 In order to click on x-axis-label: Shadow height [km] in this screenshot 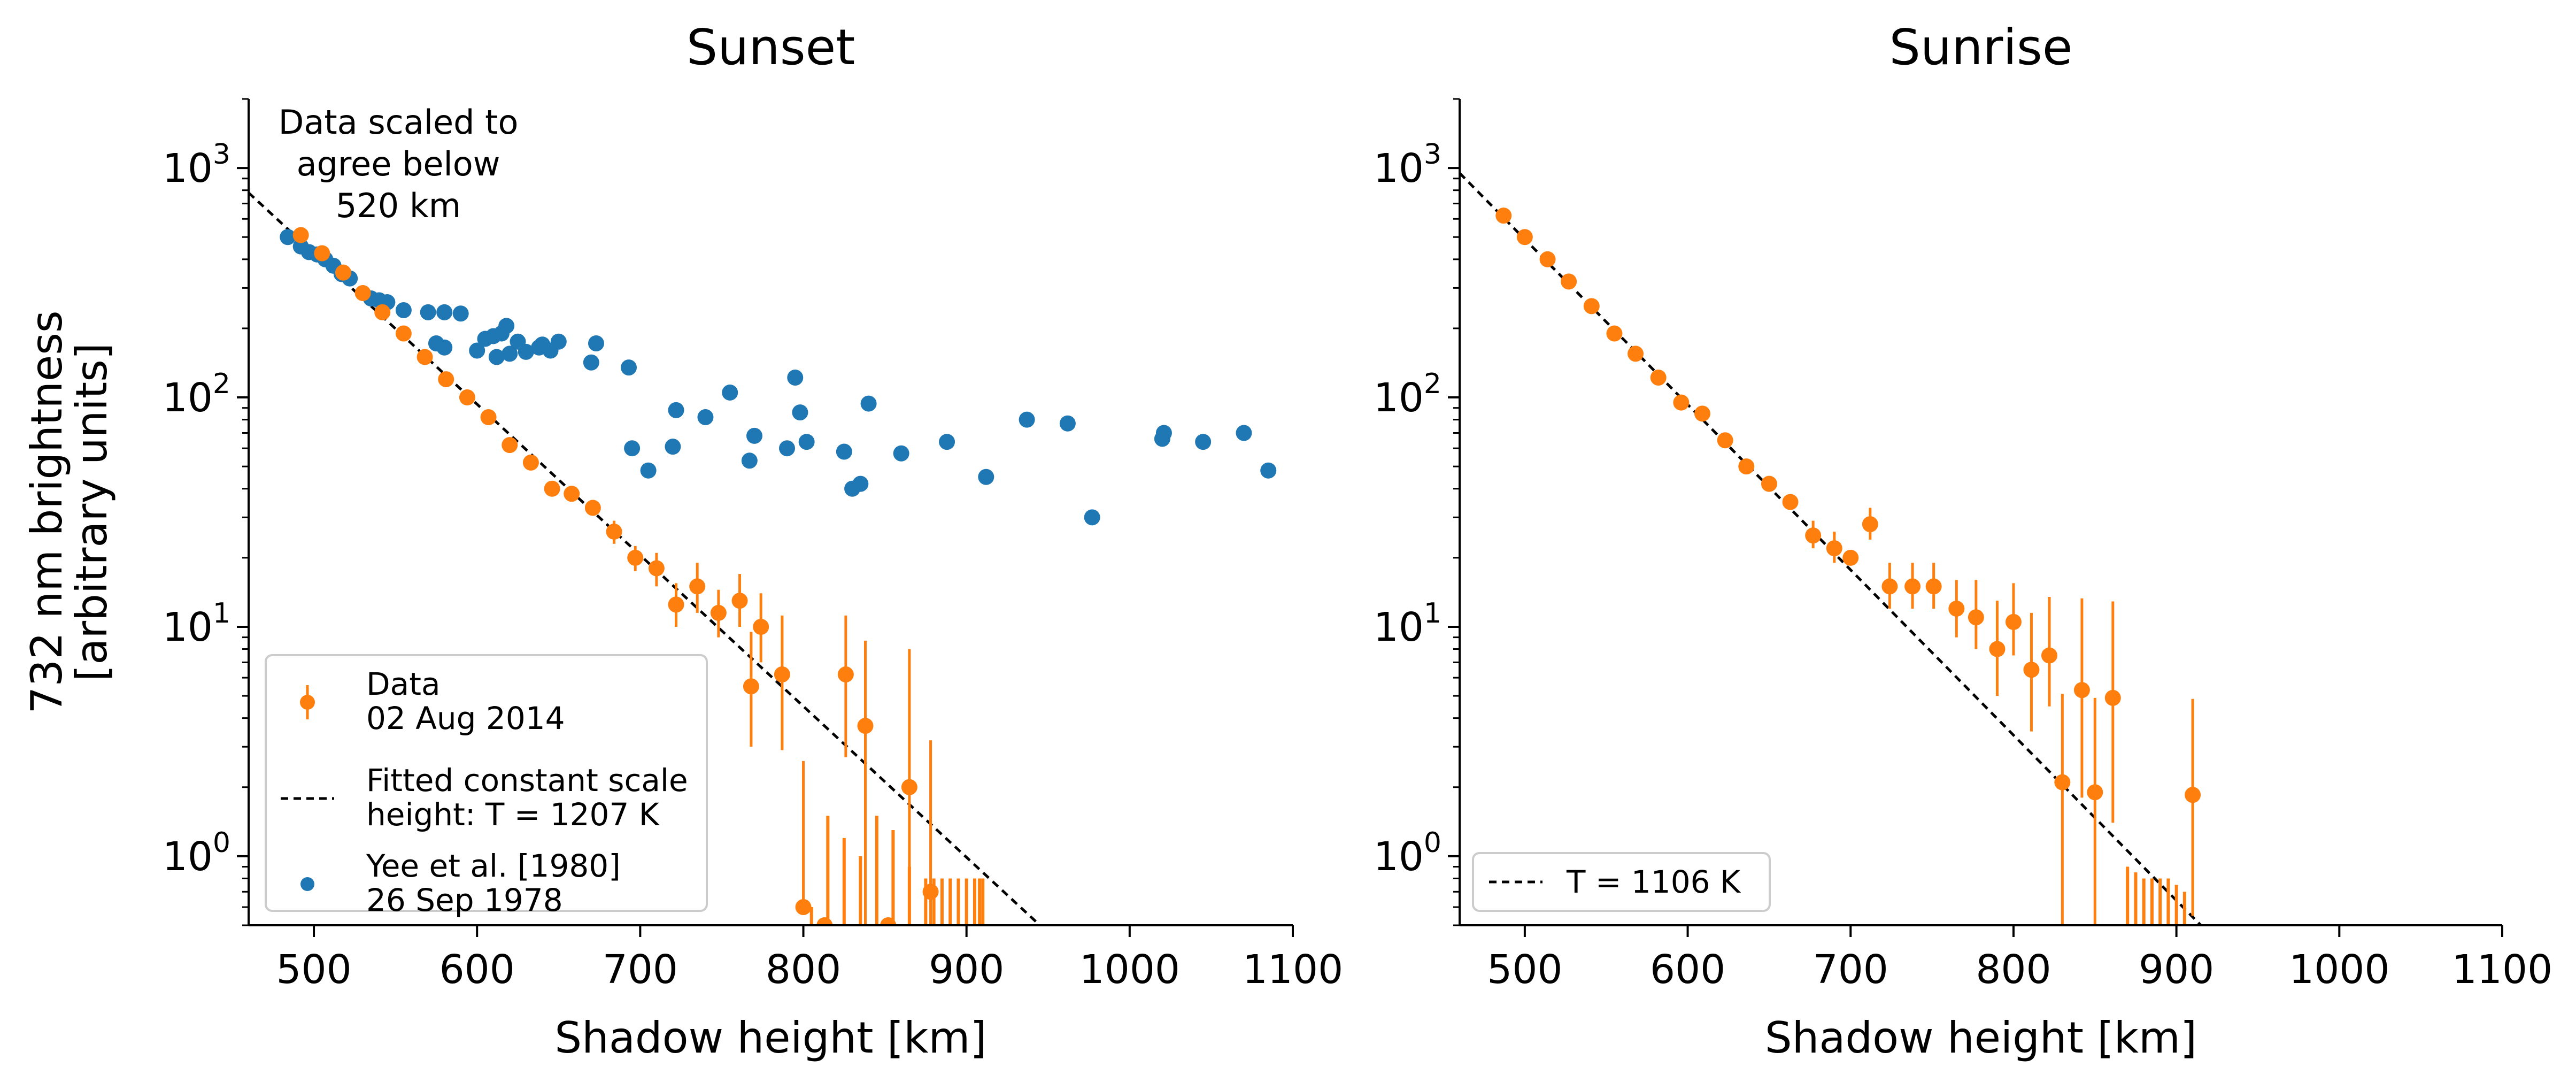, I will do `click(770, 1038)`.